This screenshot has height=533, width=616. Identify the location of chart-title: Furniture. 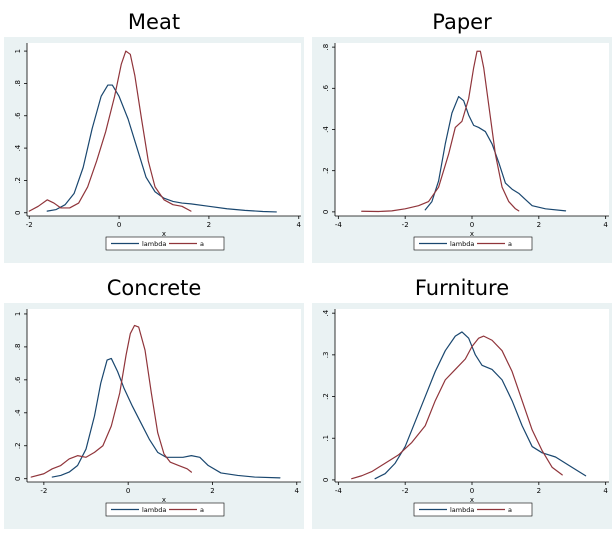
(462, 288).